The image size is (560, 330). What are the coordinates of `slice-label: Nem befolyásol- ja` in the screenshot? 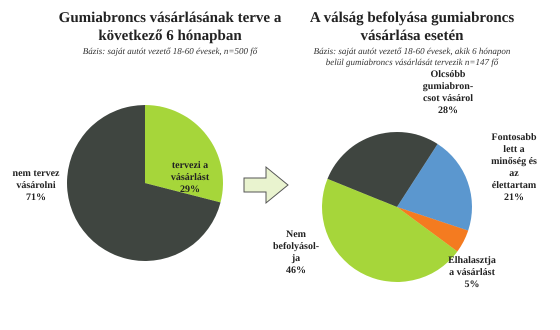 It's located at (296, 246).